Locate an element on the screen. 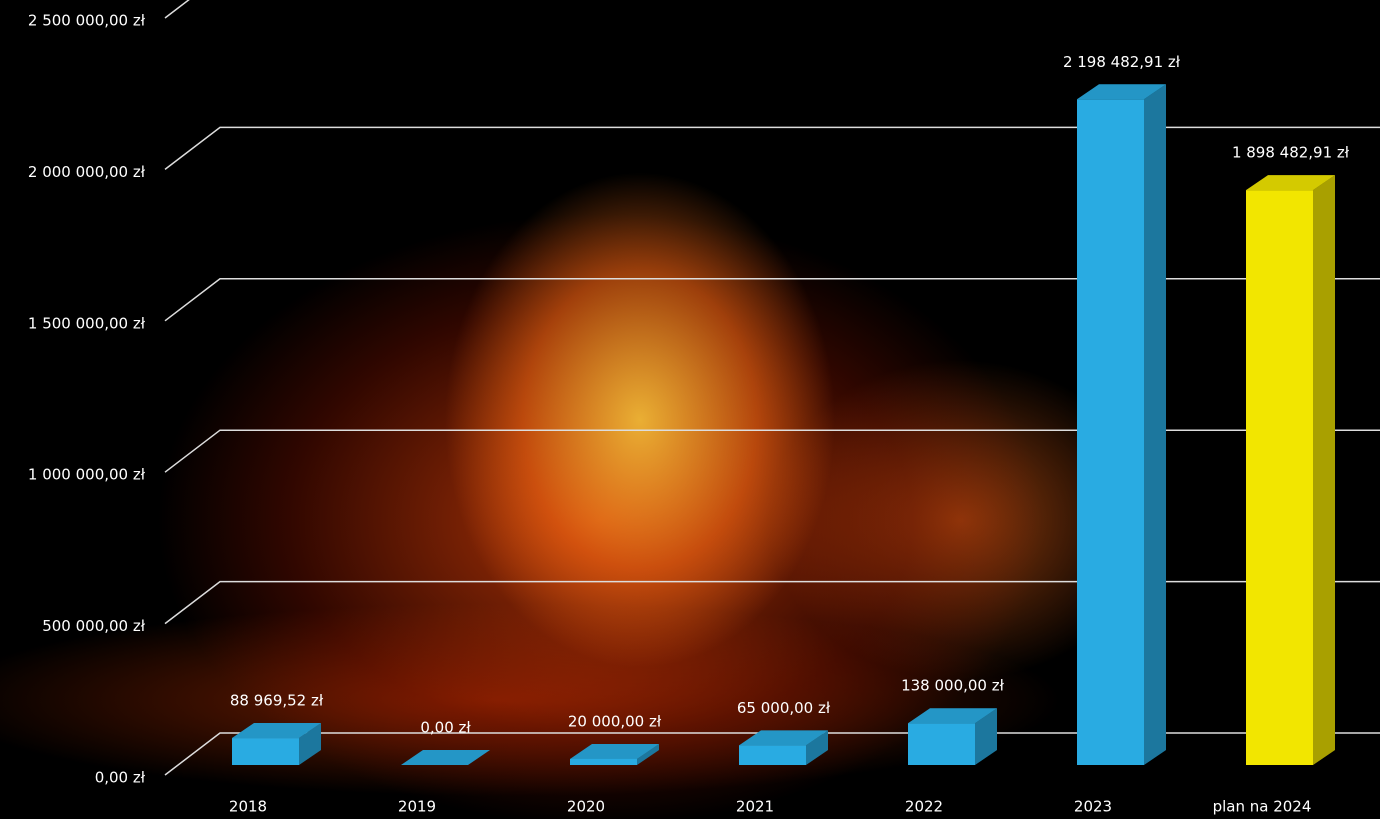 The image size is (1380, 819). y-tick-label: 2 500 000,00 zł is located at coordinates (87, 21).